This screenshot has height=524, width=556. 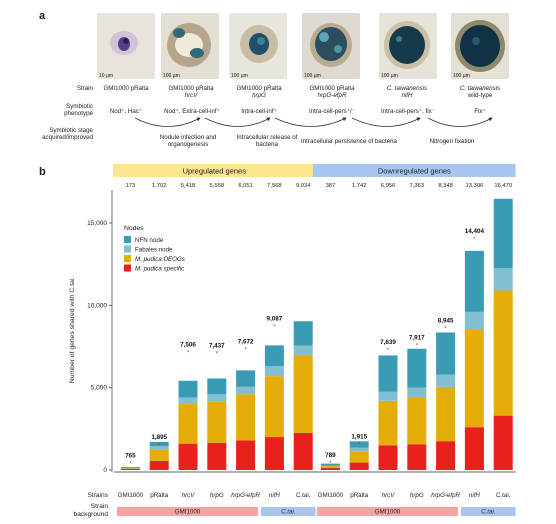 I want to click on strain-background-label: C.tai., so click(x=488, y=512).